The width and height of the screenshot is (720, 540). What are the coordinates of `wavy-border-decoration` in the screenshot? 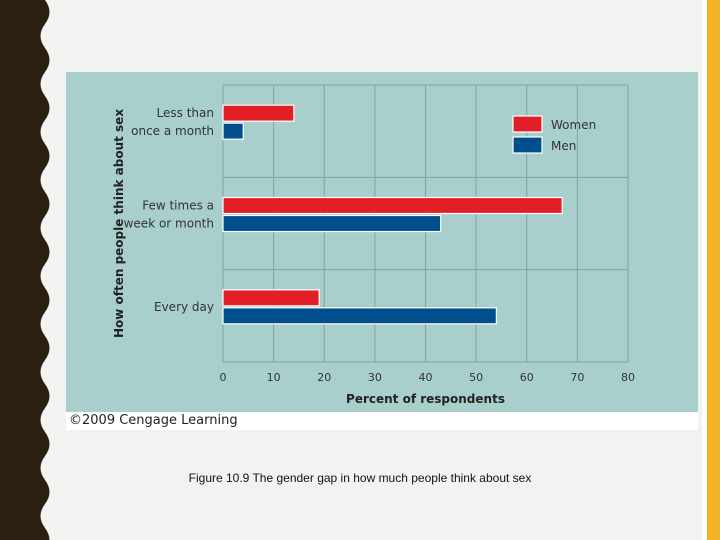 It's located at (25, 270).